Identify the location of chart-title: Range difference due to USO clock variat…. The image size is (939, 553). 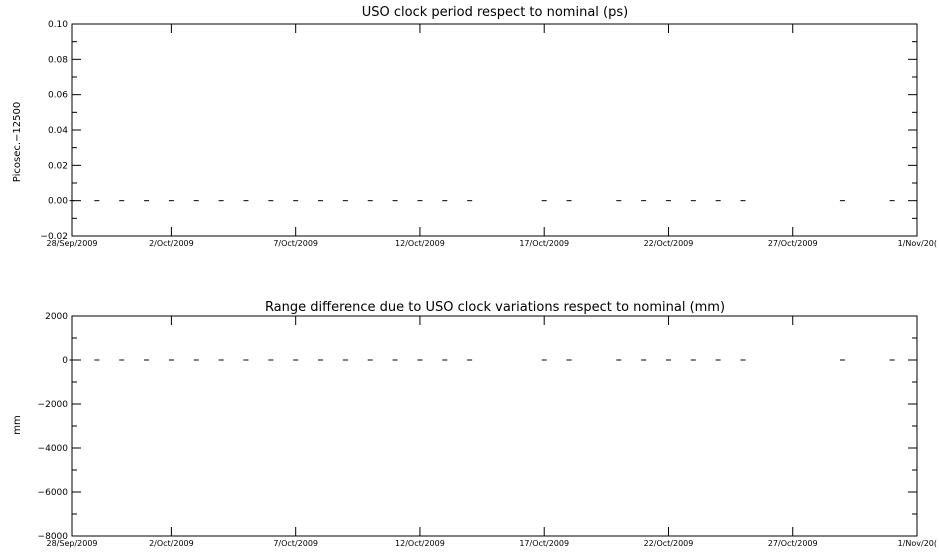
(495, 307).